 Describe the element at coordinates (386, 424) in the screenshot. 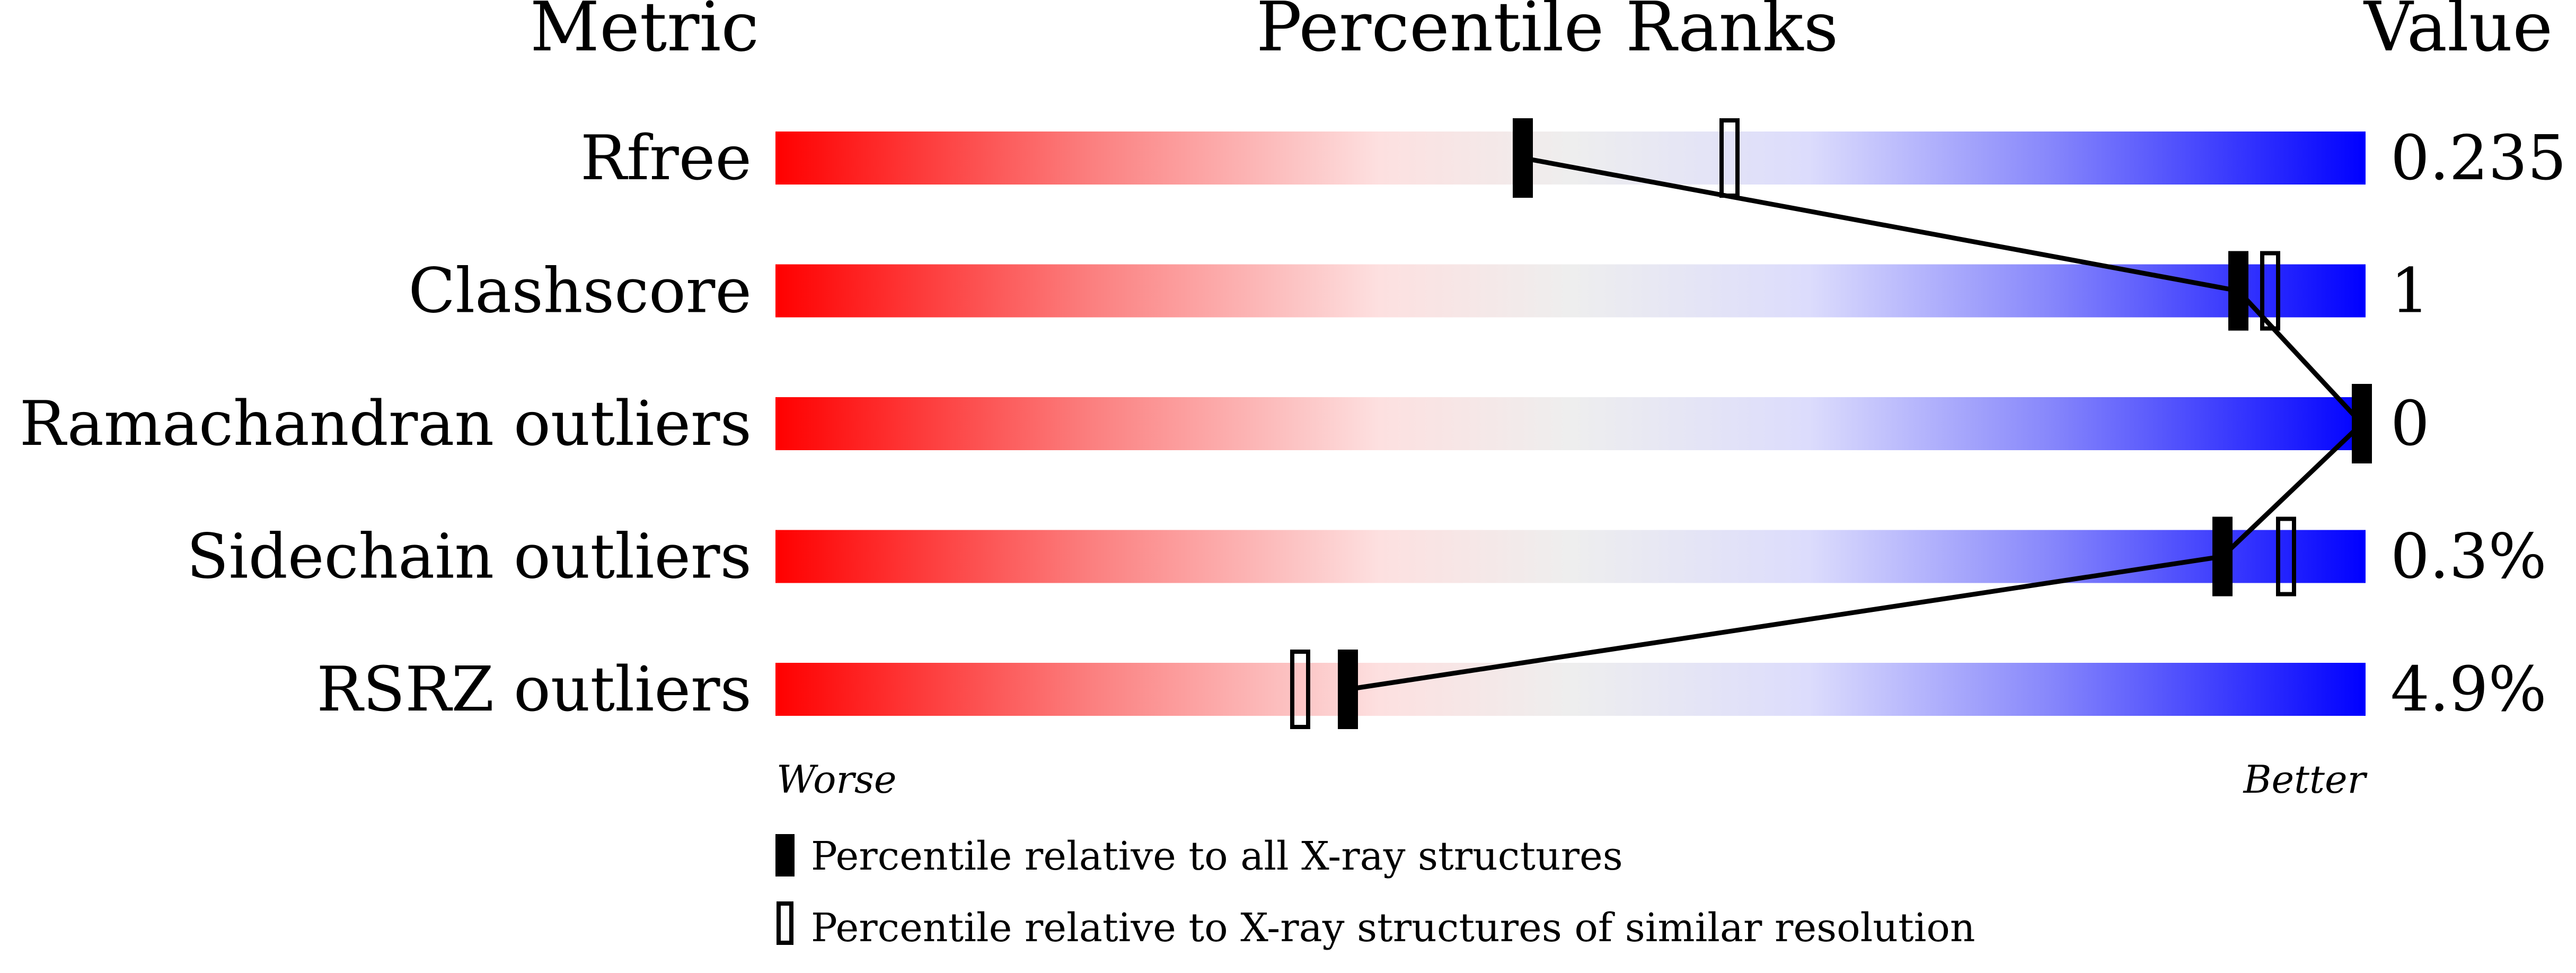

I see `metric-label: Ramachandran outliers` at that location.